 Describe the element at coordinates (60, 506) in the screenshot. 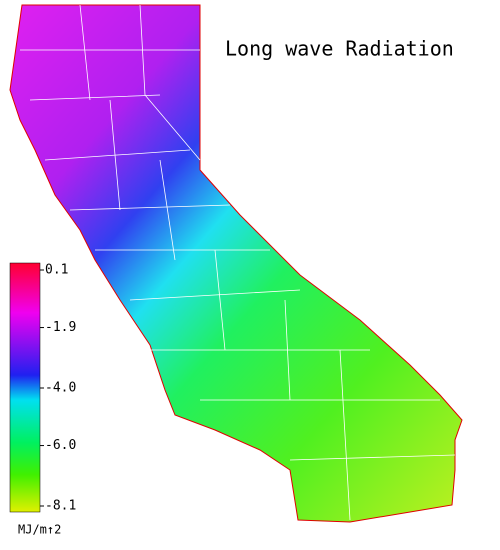

I see `tick-label: -8.1` at that location.